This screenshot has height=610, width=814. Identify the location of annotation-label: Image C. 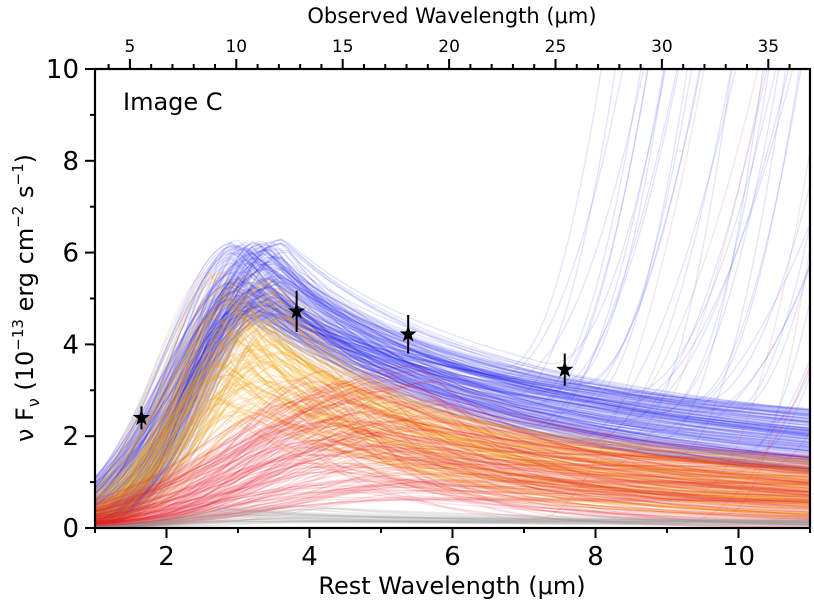
(173, 102).